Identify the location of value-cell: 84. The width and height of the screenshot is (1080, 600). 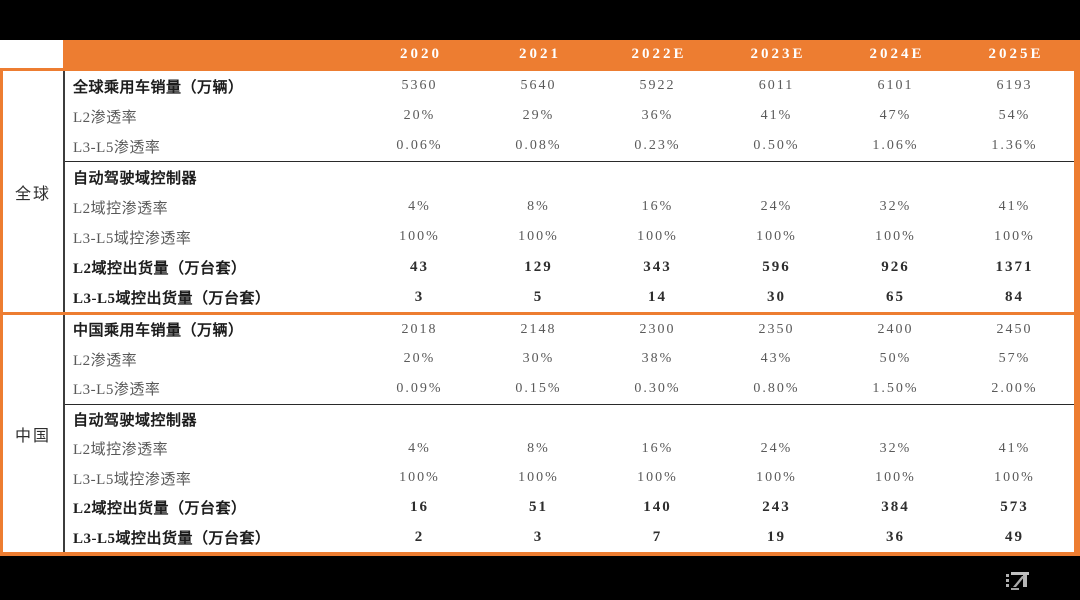
(1014, 296).